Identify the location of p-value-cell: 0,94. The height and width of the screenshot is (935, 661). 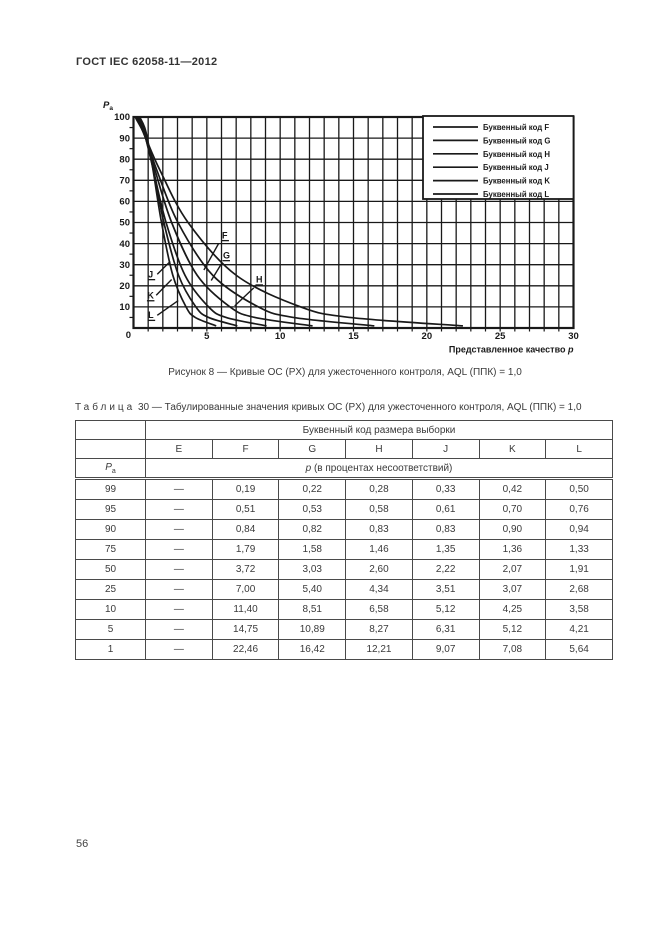
(579, 529).